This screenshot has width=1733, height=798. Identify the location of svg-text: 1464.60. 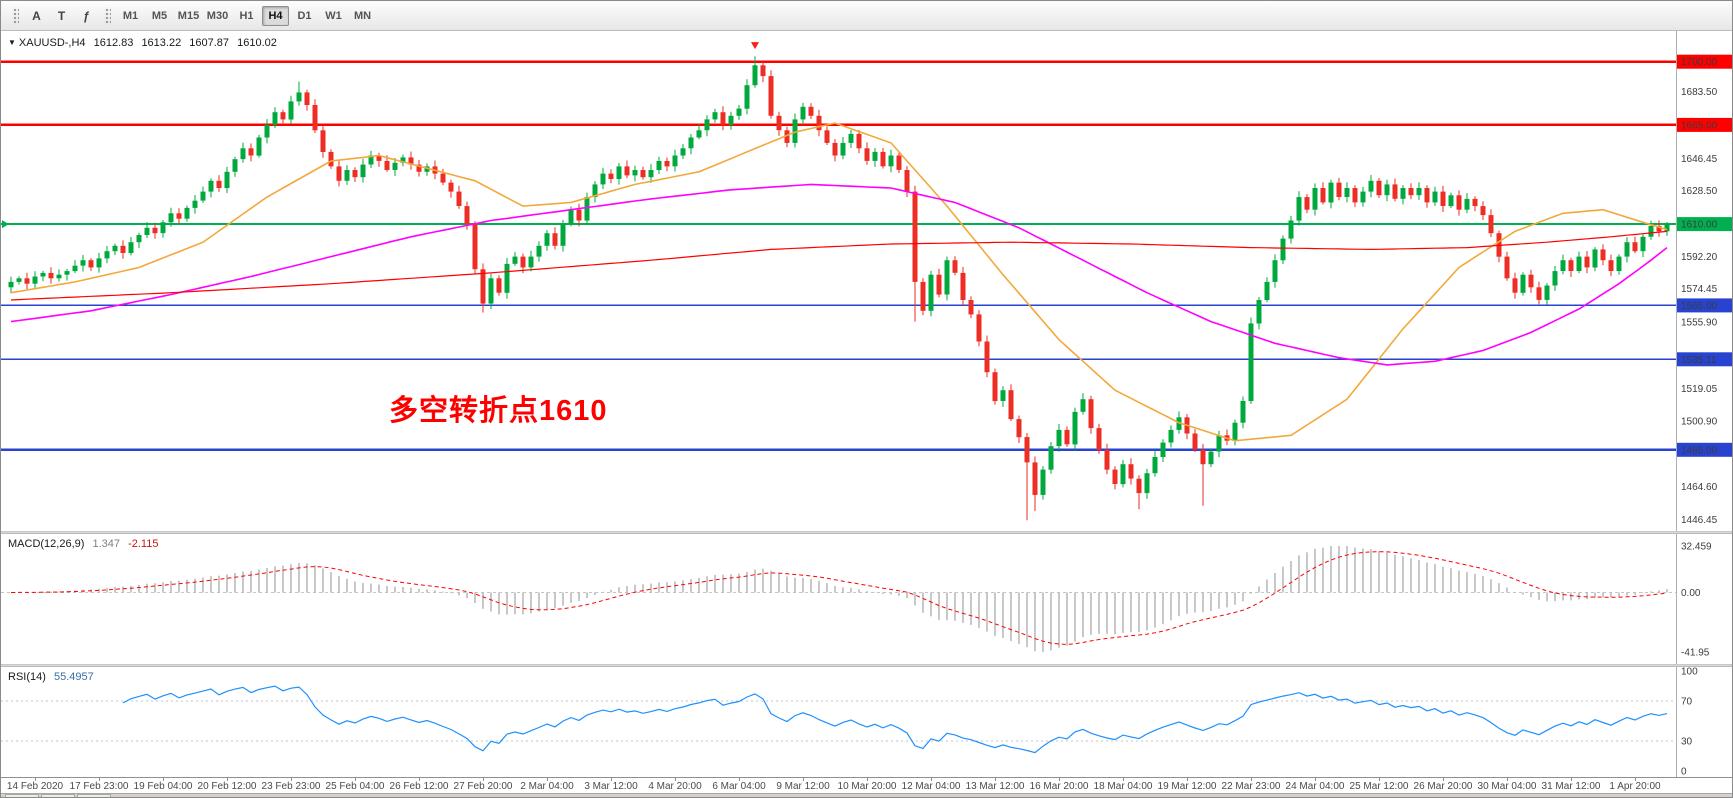
(1699, 487).